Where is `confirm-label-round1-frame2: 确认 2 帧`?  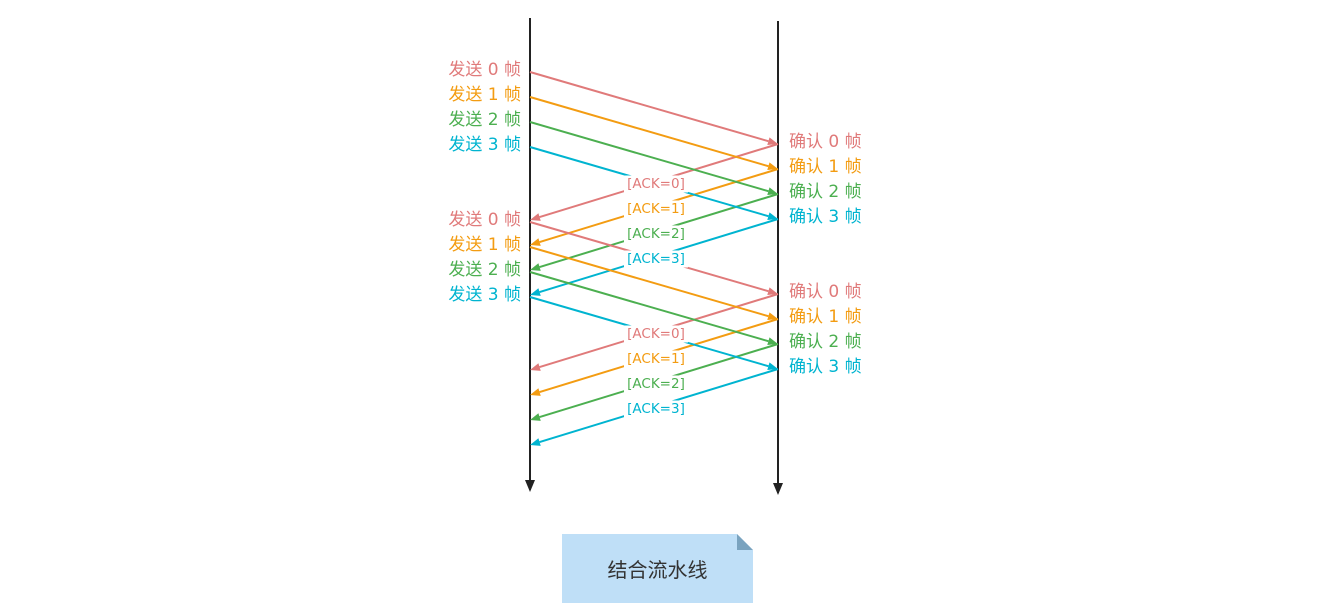 confirm-label-round1-frame2: 确认 2 帧 is located at coordinates (825, 192).